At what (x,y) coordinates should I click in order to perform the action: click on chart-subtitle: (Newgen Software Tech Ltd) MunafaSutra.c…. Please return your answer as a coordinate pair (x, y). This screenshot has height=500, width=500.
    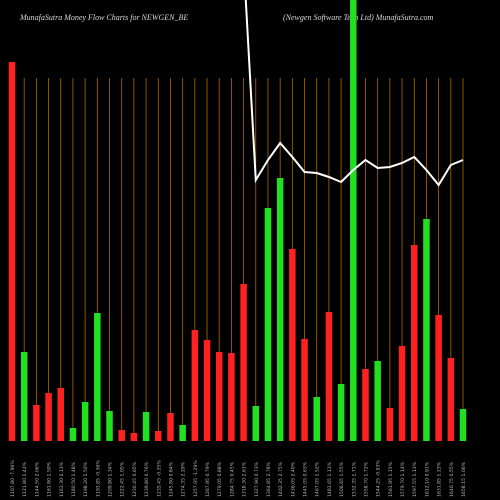
    Looking at the image, I should click on (358, 17).